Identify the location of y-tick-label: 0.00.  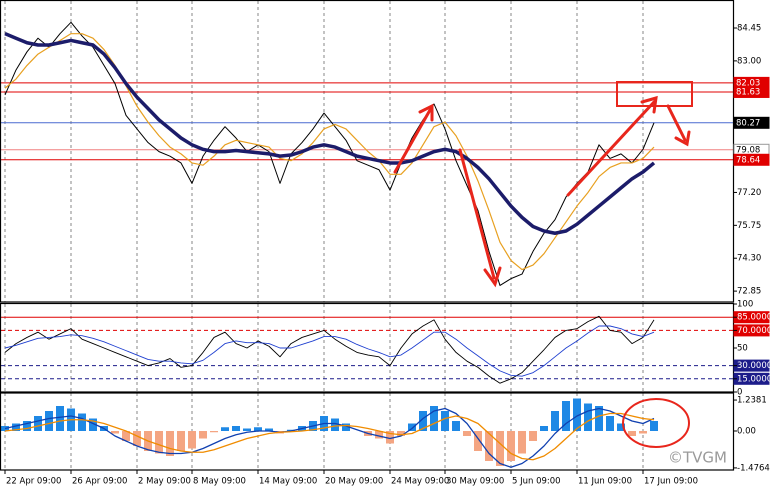
(746, 432).